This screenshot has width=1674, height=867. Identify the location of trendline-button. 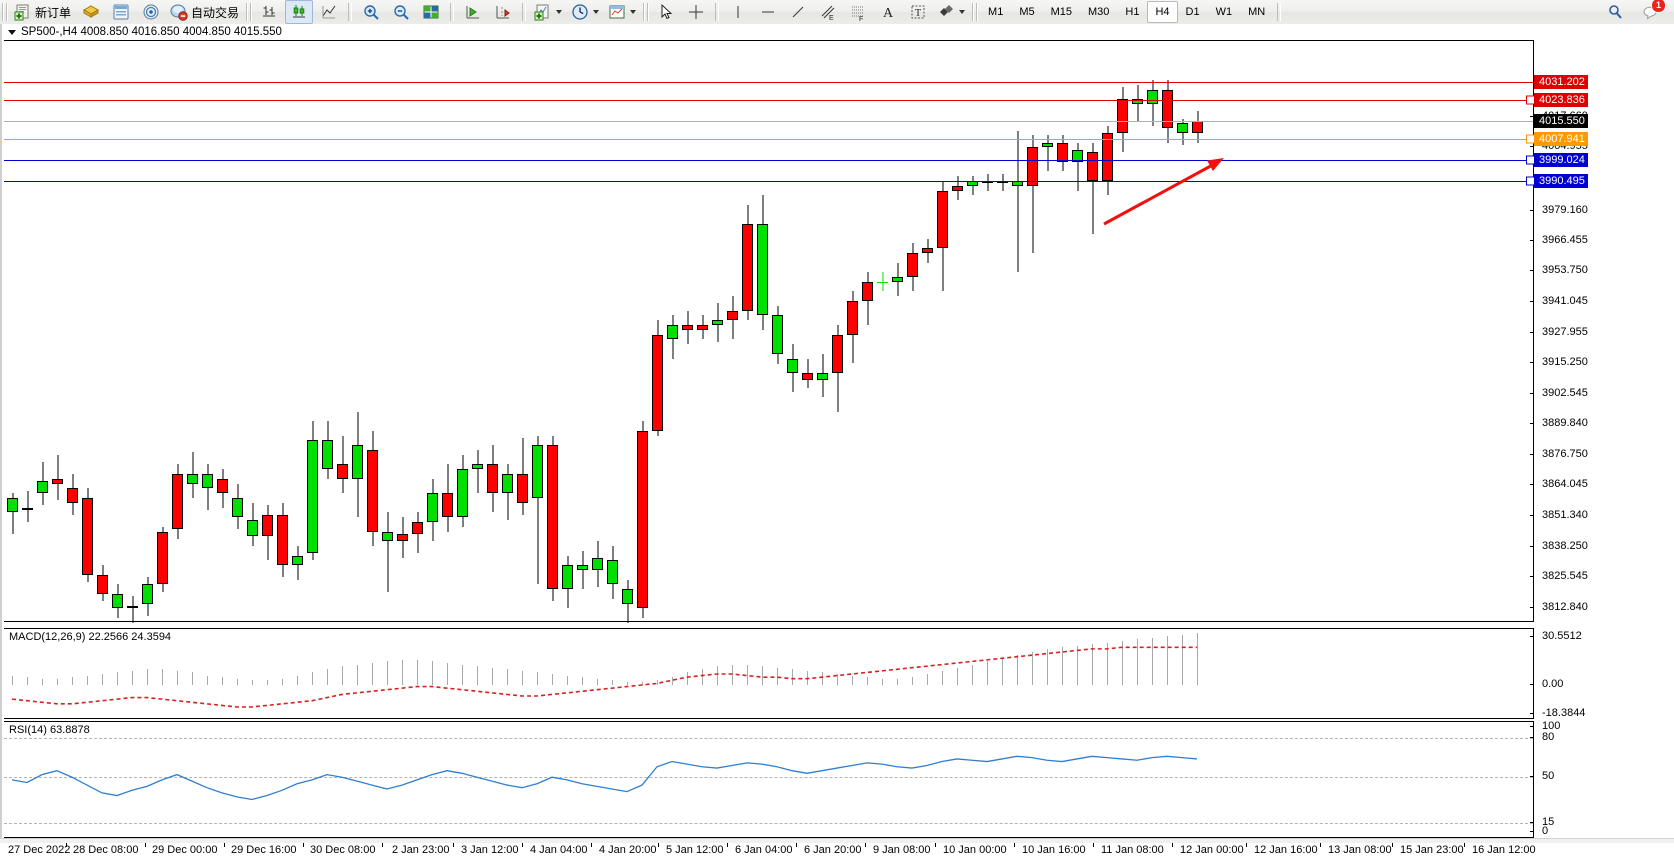
(798, 12).